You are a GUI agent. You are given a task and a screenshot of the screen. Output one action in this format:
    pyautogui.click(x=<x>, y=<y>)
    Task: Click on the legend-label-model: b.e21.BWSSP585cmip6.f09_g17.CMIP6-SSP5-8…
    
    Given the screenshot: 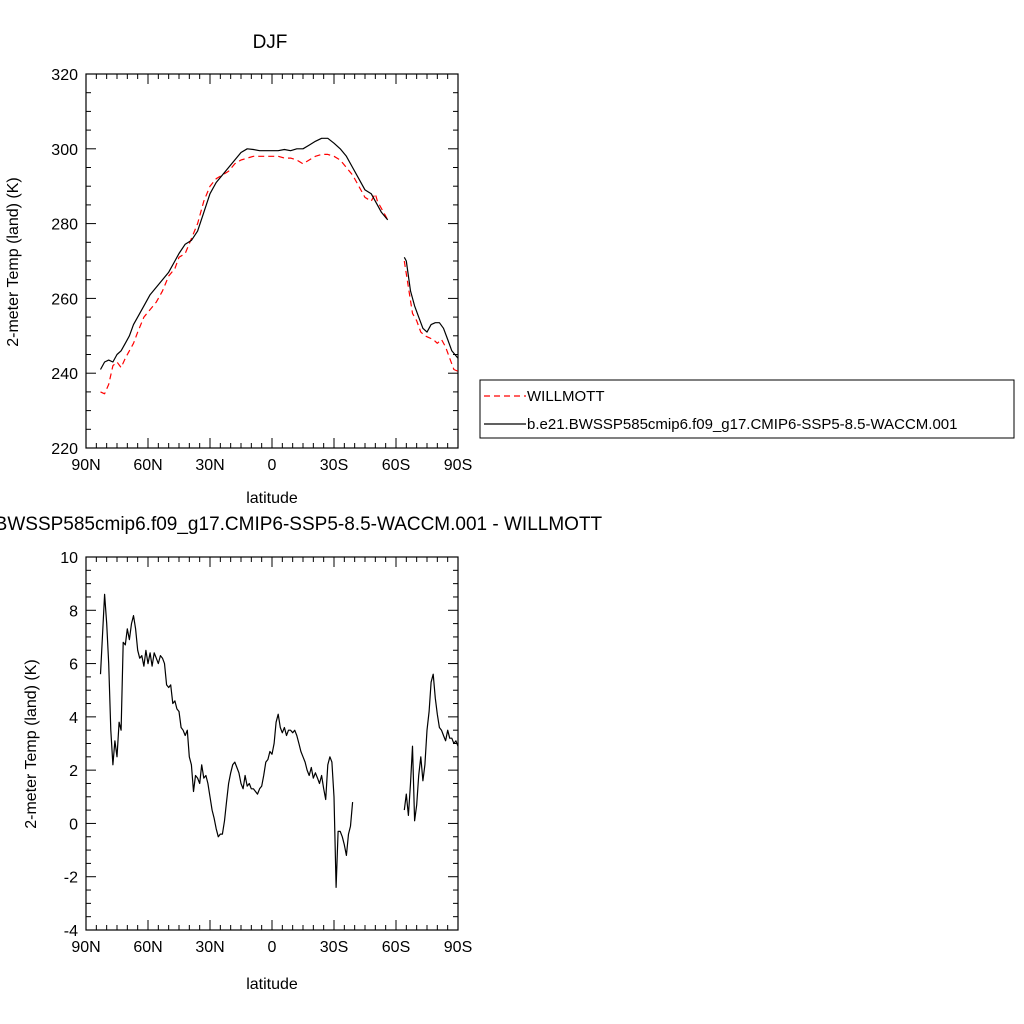 What is the action you would take?
    pyautogui.click(x=742, y=424)
    